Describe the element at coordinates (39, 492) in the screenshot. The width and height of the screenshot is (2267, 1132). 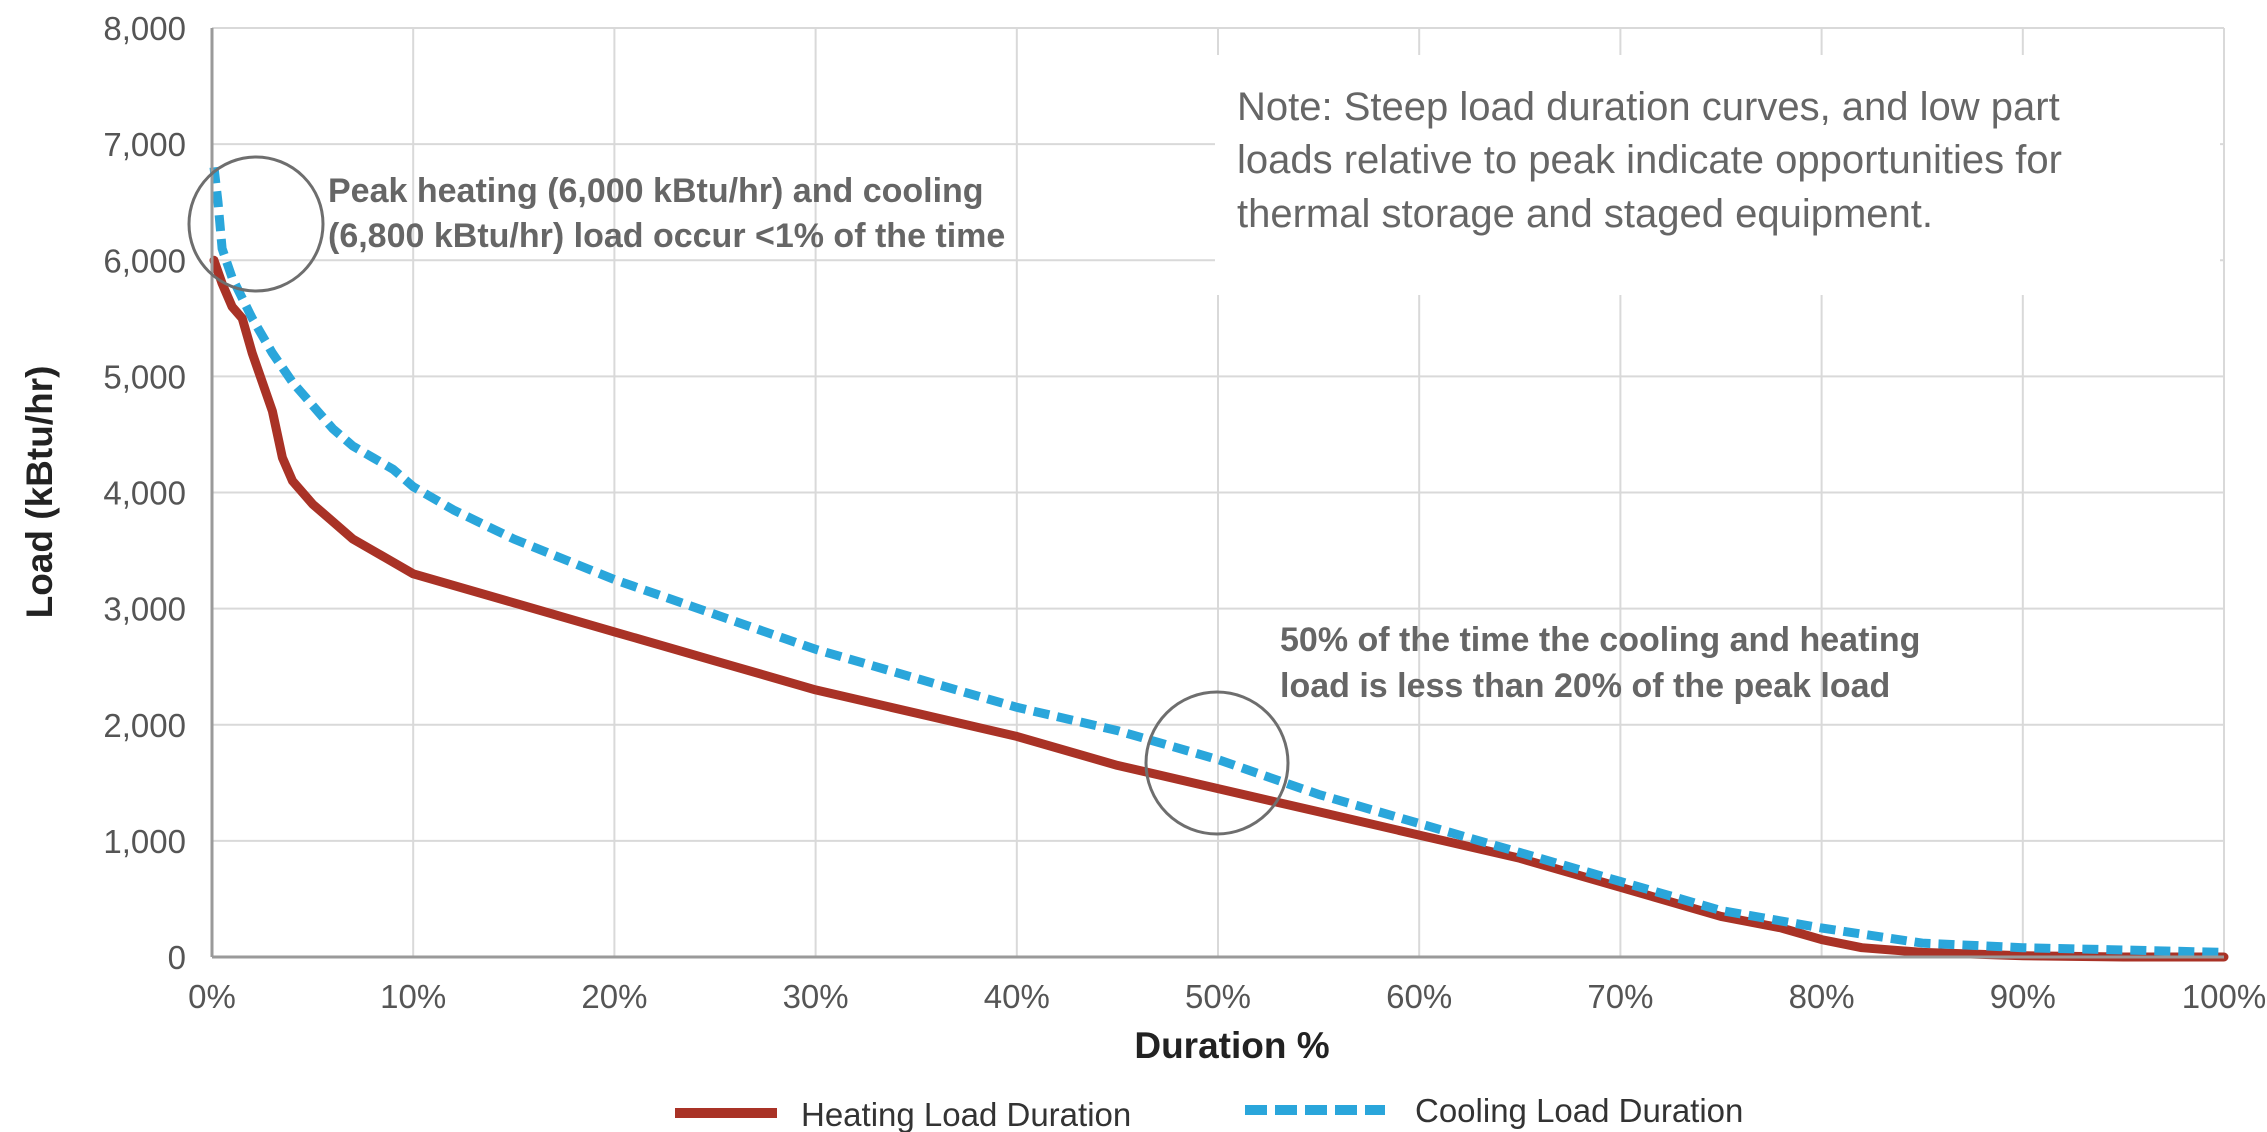
I see `y-axis-title: Load (kBtu/hr)` at that location.